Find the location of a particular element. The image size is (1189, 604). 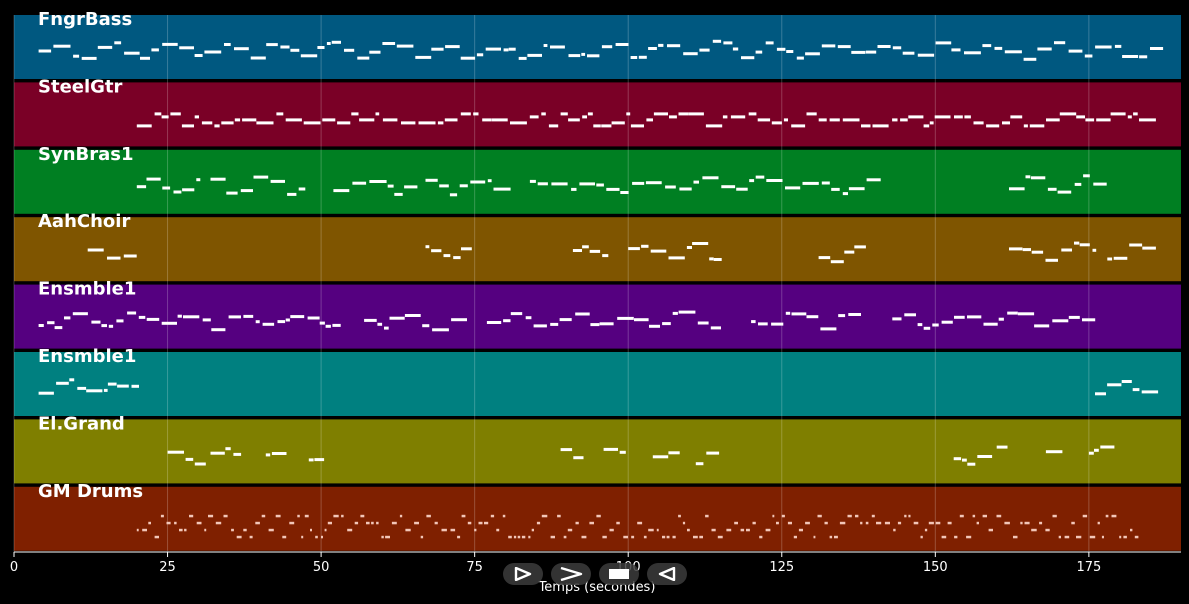

forward-button is located at coordinates (571, 574).